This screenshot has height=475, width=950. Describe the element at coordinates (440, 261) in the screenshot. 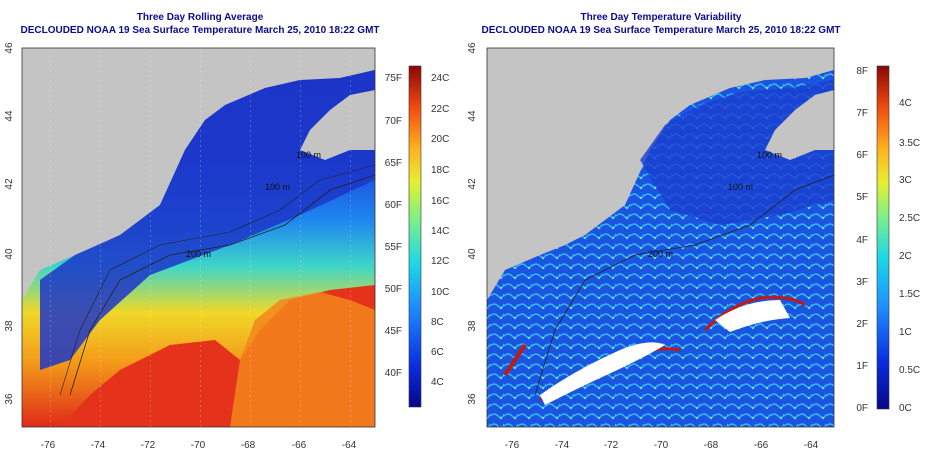

I see `left-colorbar-c-label: 12C` at that location.